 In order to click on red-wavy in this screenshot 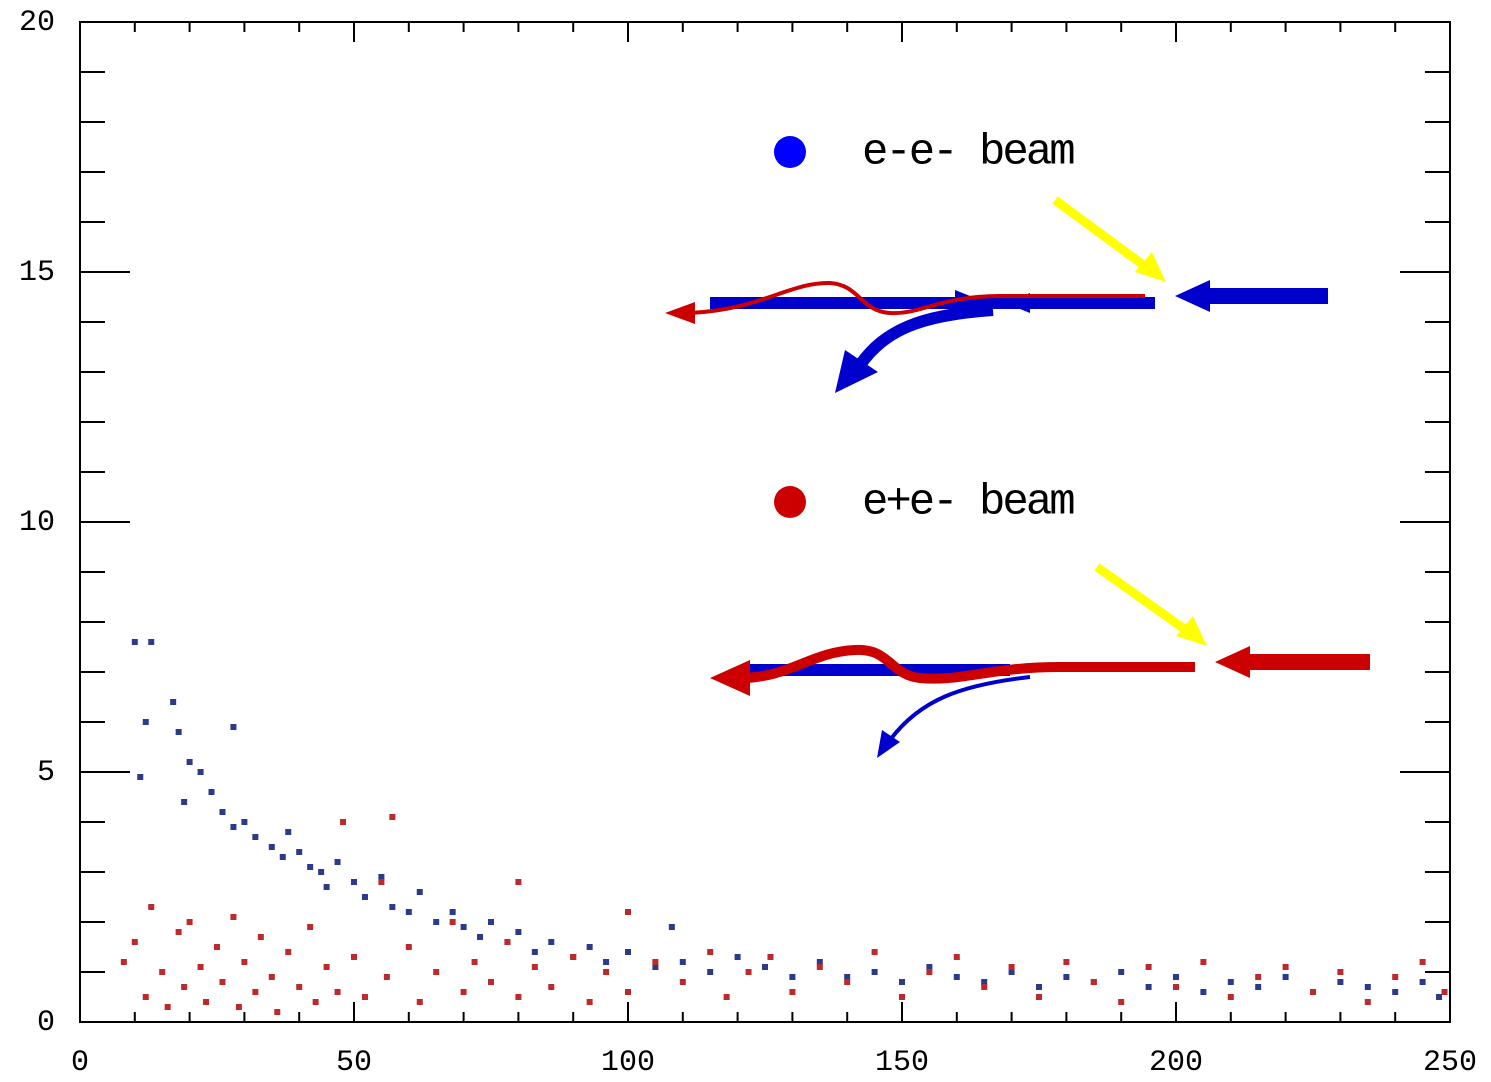, I will do `click(967, 664)`.